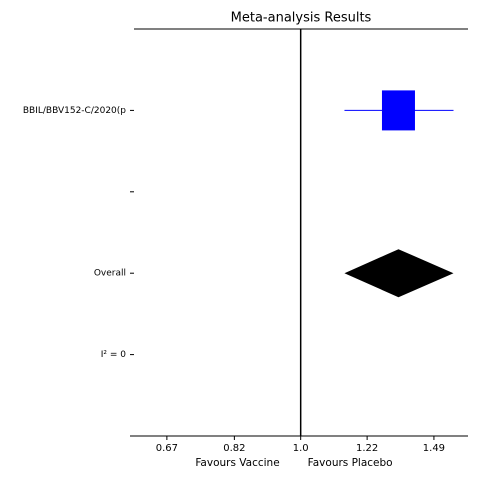  I want to click on x-tick-label: 0.67, so click(167, 448).